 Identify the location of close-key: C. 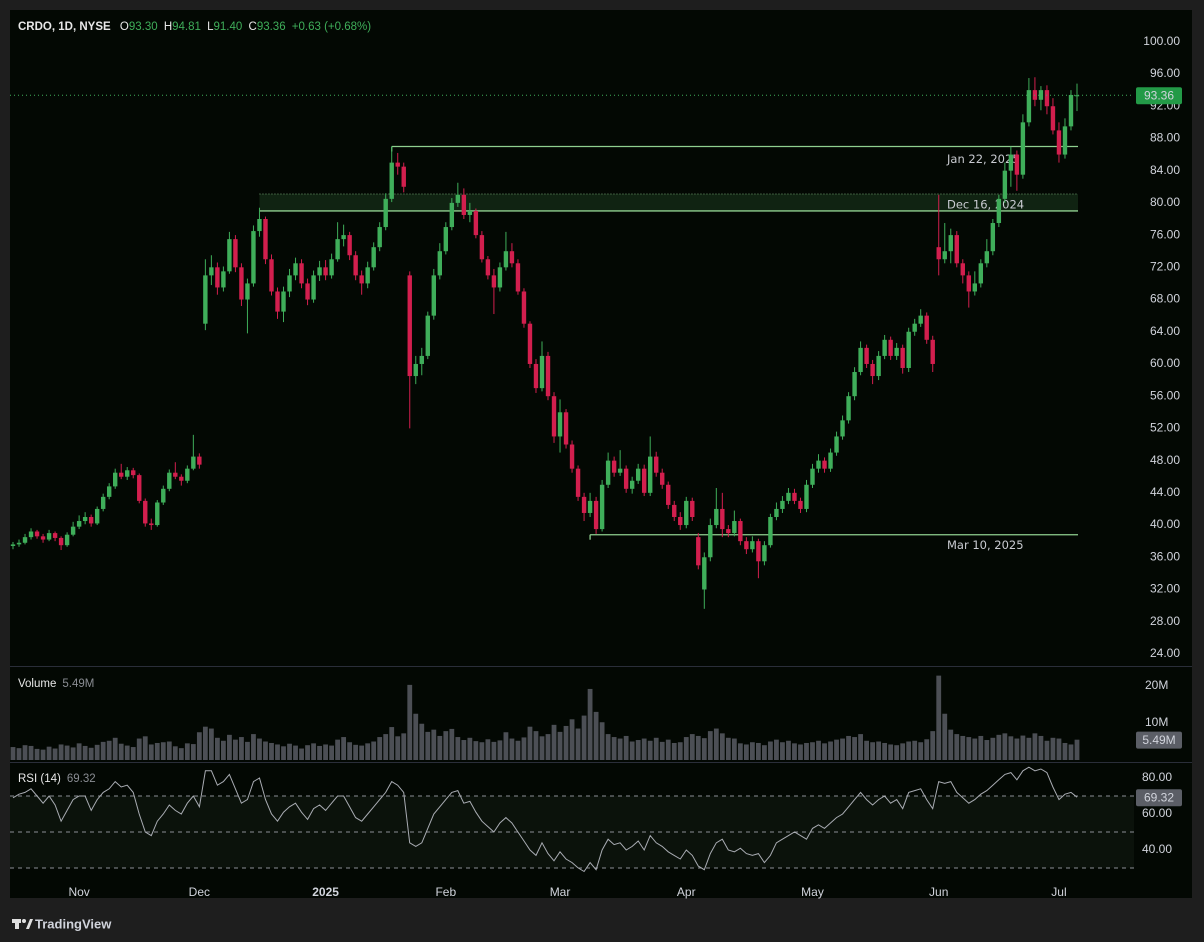
(253, 27).